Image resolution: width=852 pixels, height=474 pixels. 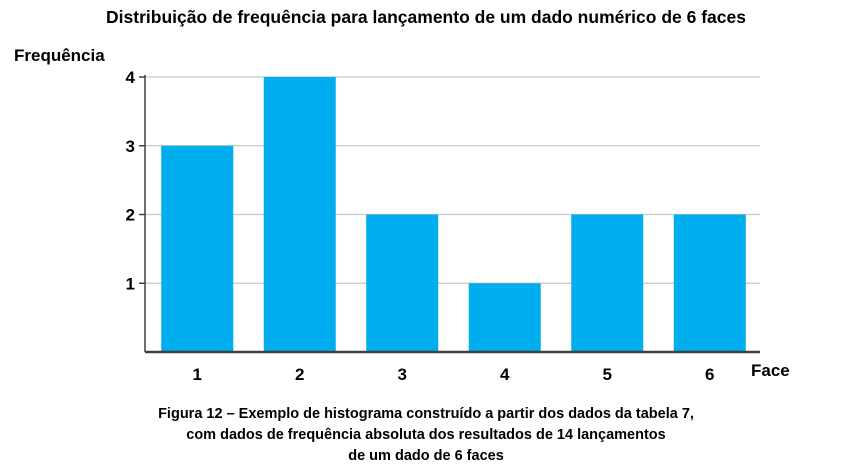 What do you see at coordinates (197, 374) in the screenshot?
I see `x-tick-label: 1` at bounding box center [197, 374].